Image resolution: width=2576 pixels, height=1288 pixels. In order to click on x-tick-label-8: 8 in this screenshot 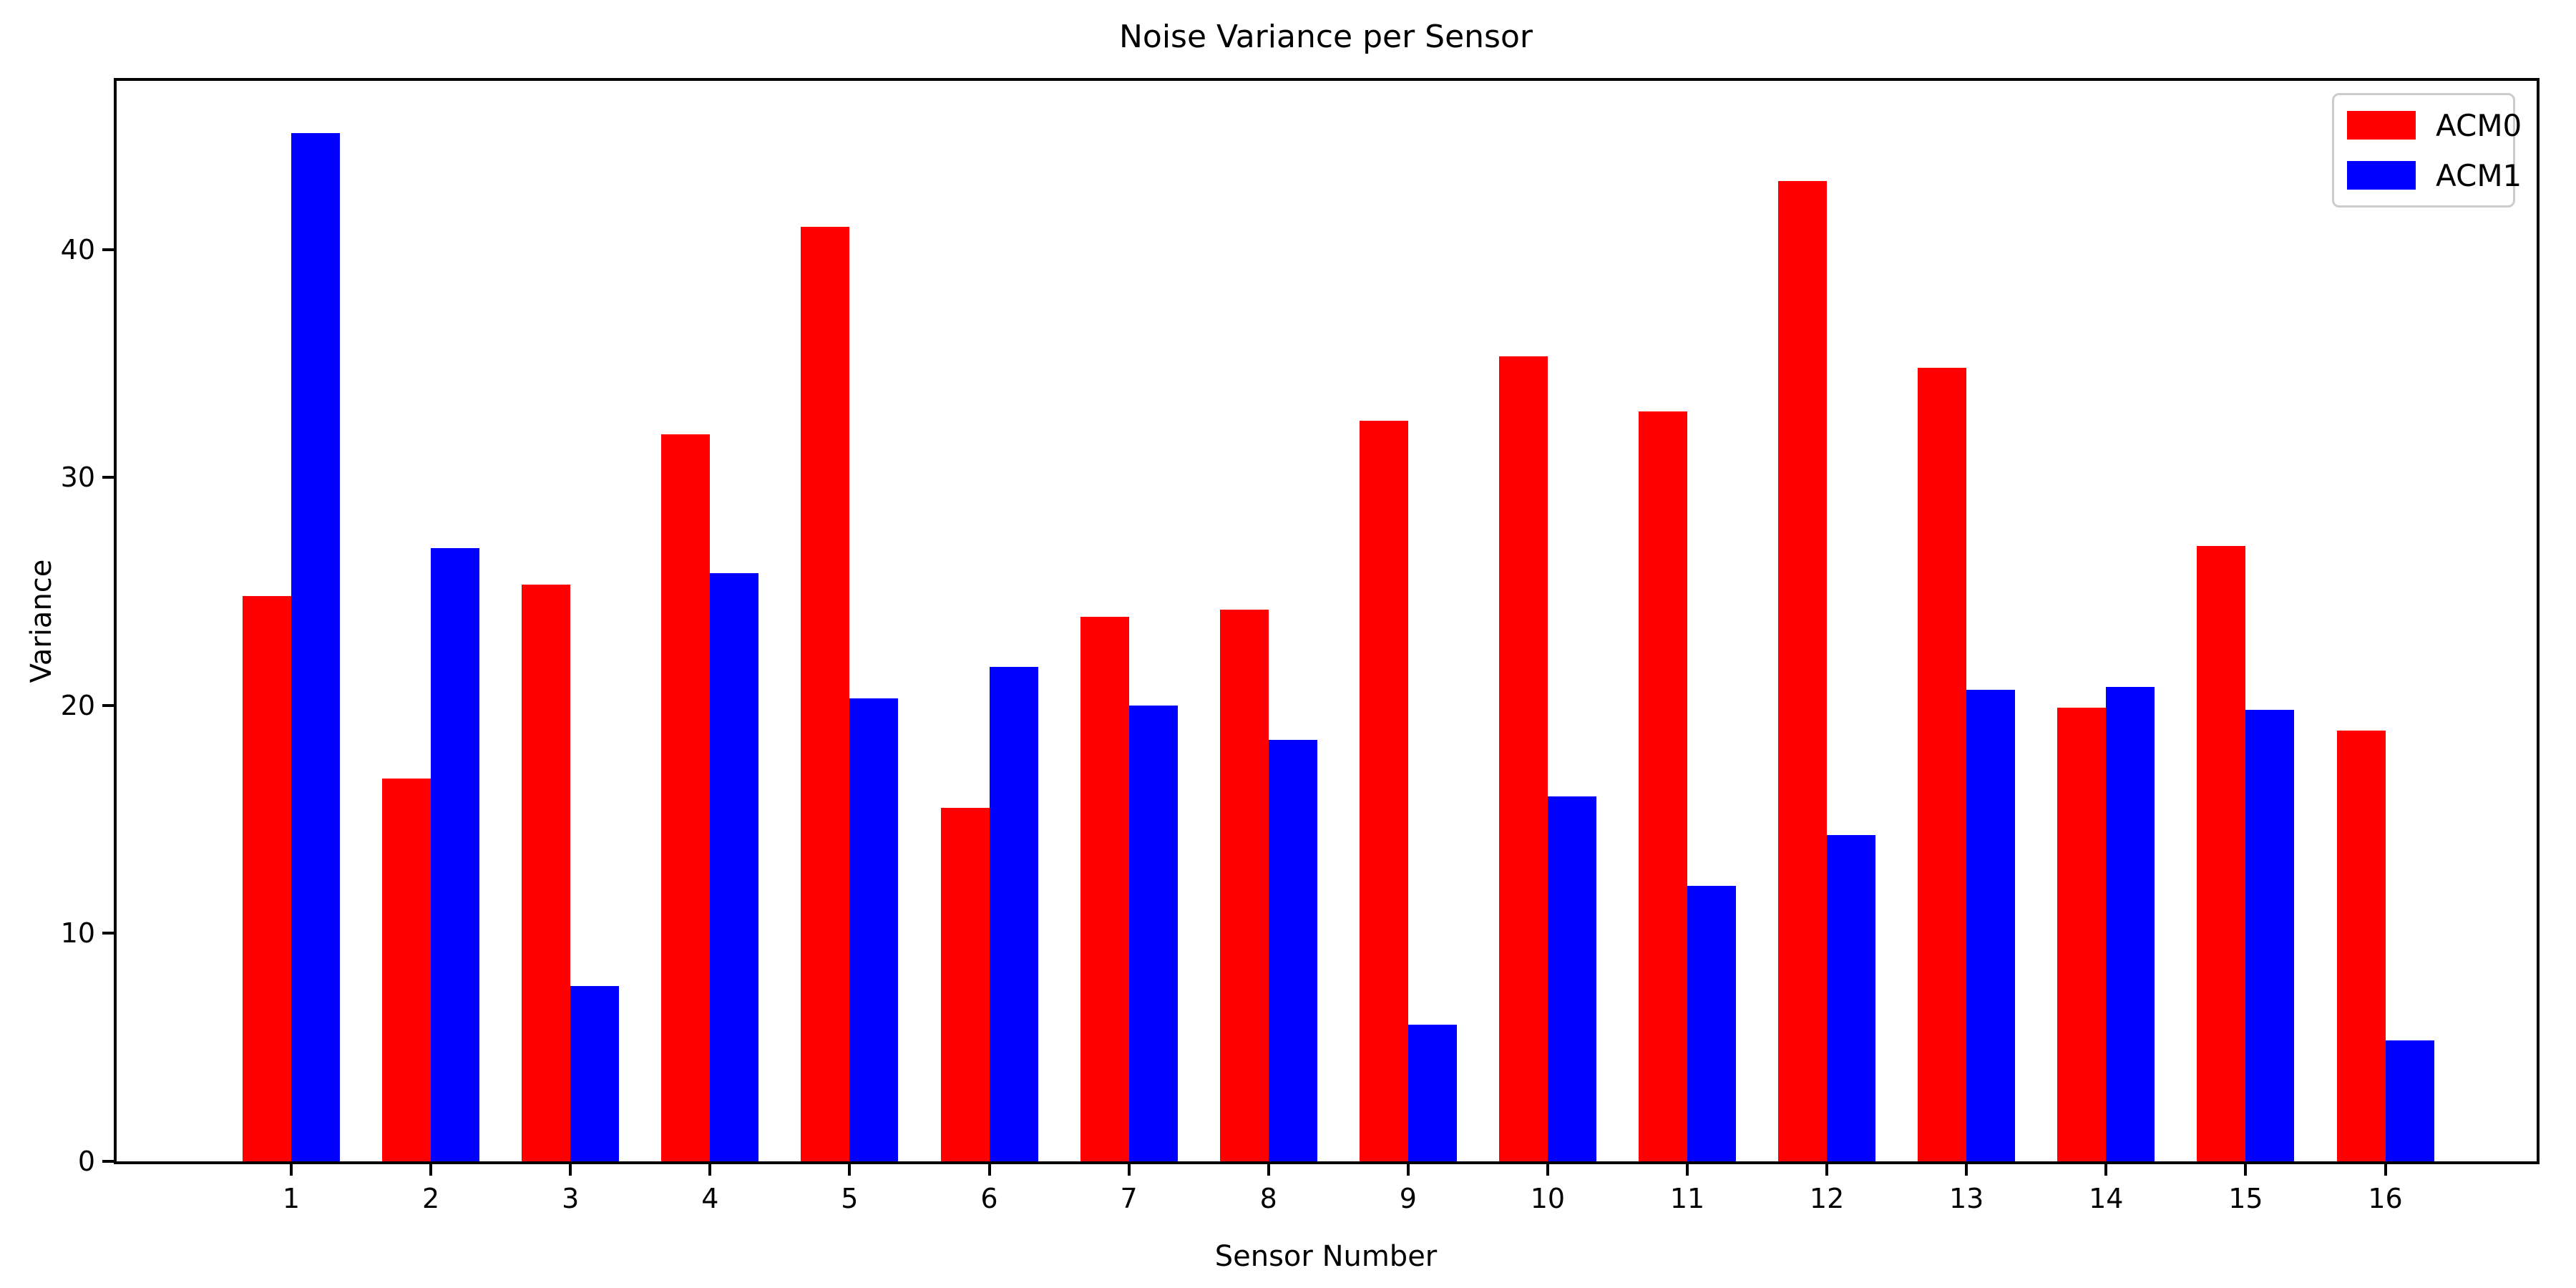, I will do `click(1268, 1198)`.